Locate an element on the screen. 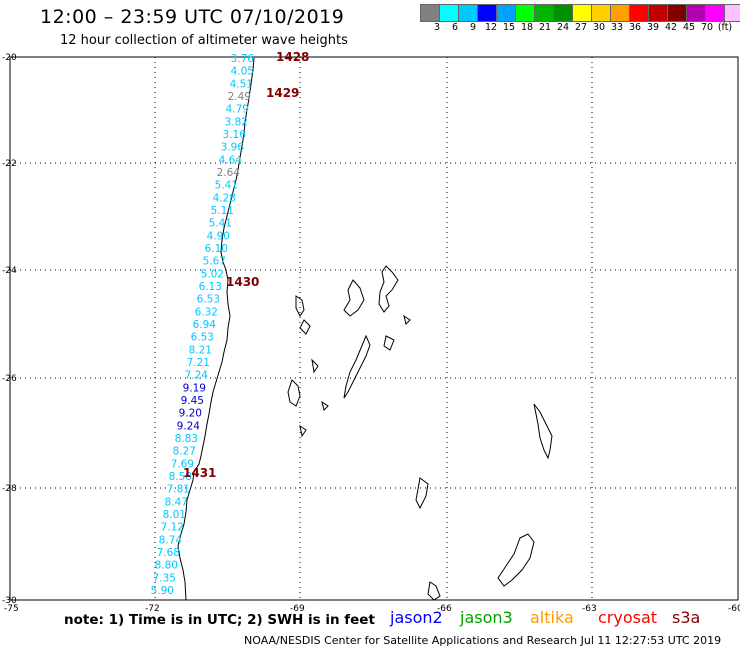 This screenshot has height=650, width=740. legend-label: 42 is located at coordinates (671, 27).